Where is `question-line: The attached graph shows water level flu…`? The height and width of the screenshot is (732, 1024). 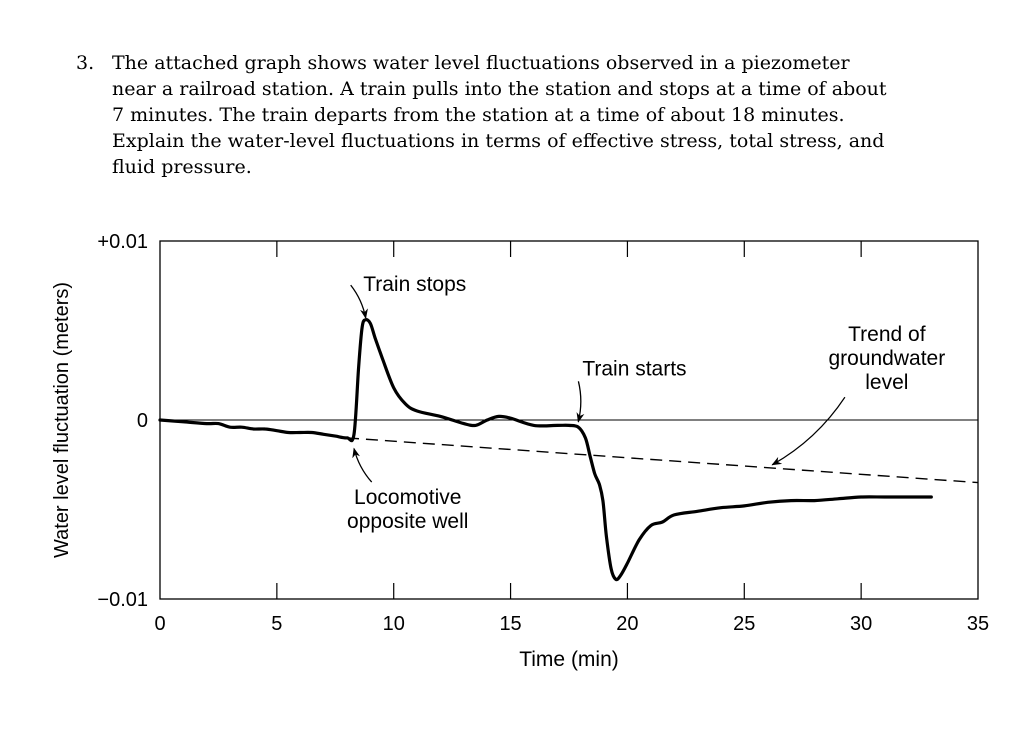
question-line: The attached graph shows water level flu… is located at coordinates (481, 63).